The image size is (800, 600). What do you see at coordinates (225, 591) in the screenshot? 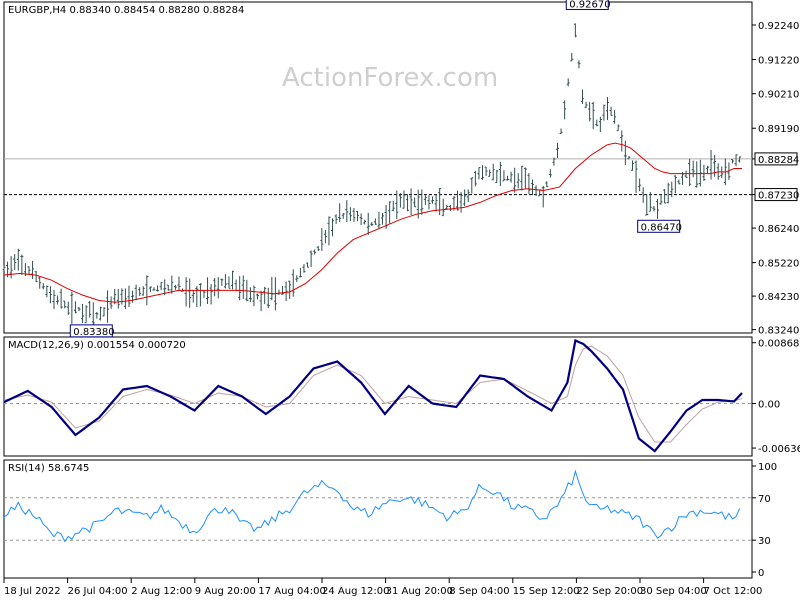
I see `time-axis-label: 9 Aug 20:00` at bounding box center [225, 591].